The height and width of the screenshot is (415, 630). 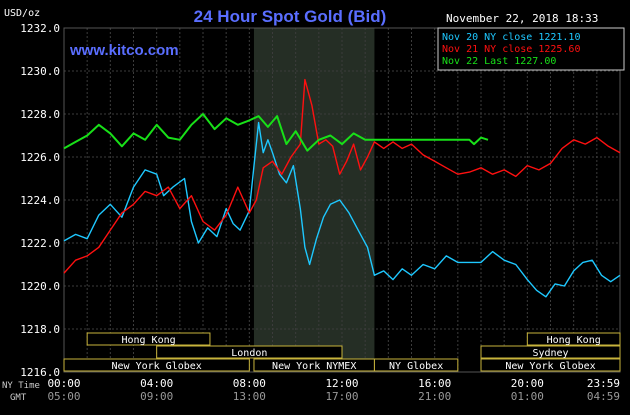 I want to click on x-tick-label-gmt: 17:00, so click(x=341, y=396).